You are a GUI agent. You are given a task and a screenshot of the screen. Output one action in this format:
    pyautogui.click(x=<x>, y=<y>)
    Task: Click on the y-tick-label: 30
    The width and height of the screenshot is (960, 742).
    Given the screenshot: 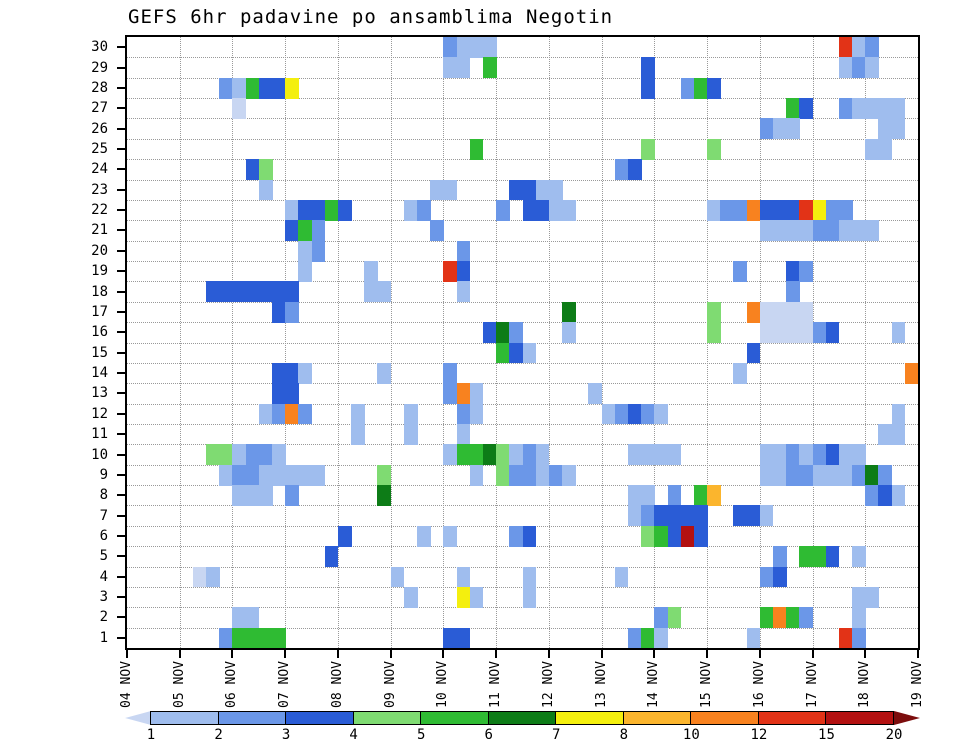 What is the action you would take?
    pyautogui.click(x=99, y=47)
    